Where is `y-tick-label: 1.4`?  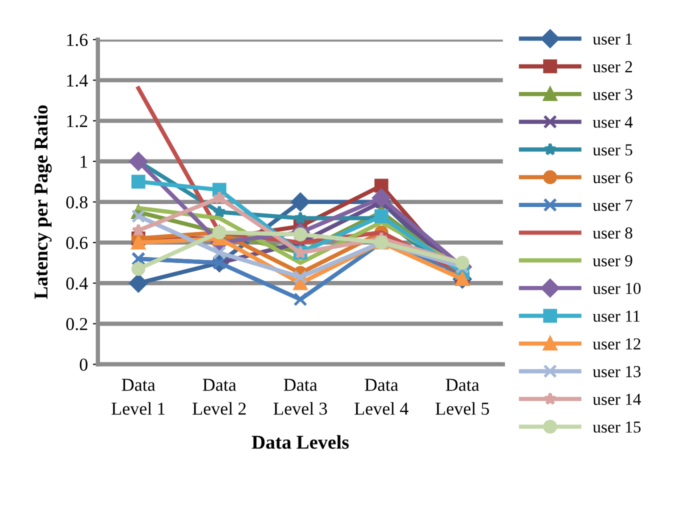
y-tick-label: 1.4 is located at coordinates (77, 80).